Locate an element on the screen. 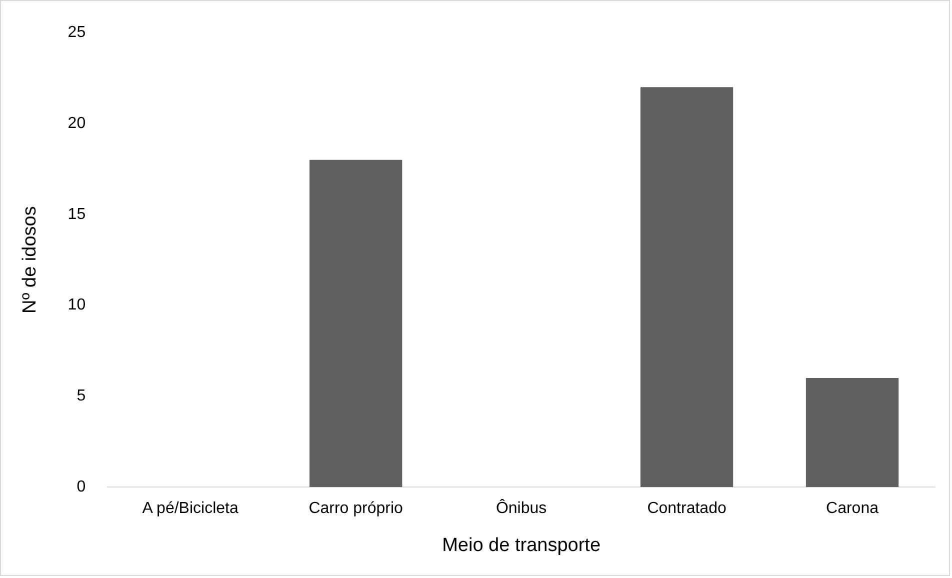  y-tick-label: 5 is located at coordinates (81, 396).